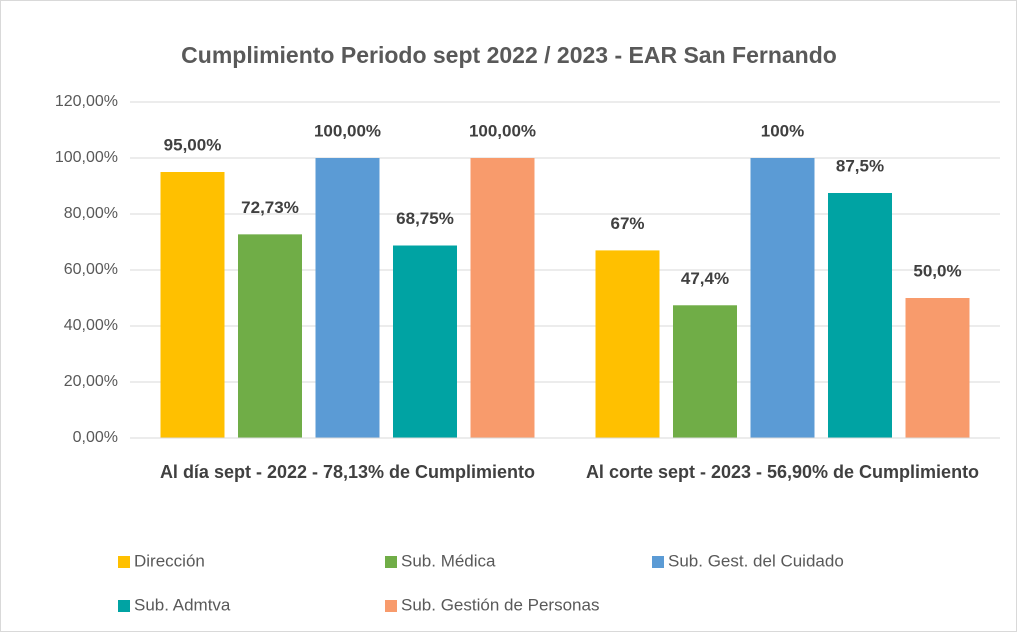  I want to click on data-label: 95,00%, so click(193, 144).